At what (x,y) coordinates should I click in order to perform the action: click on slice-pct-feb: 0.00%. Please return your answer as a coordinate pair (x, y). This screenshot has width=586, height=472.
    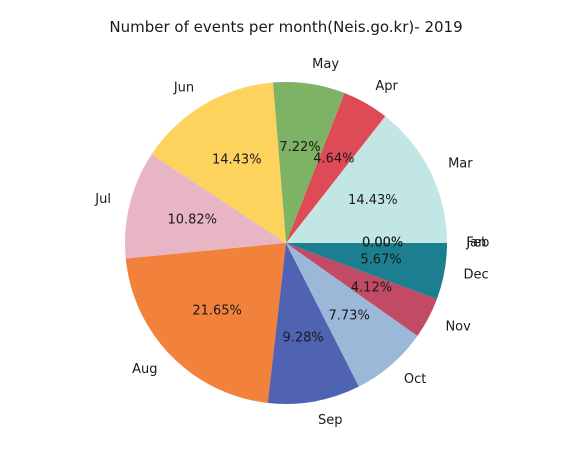
    Looking at the image, I should click on (382, 243).